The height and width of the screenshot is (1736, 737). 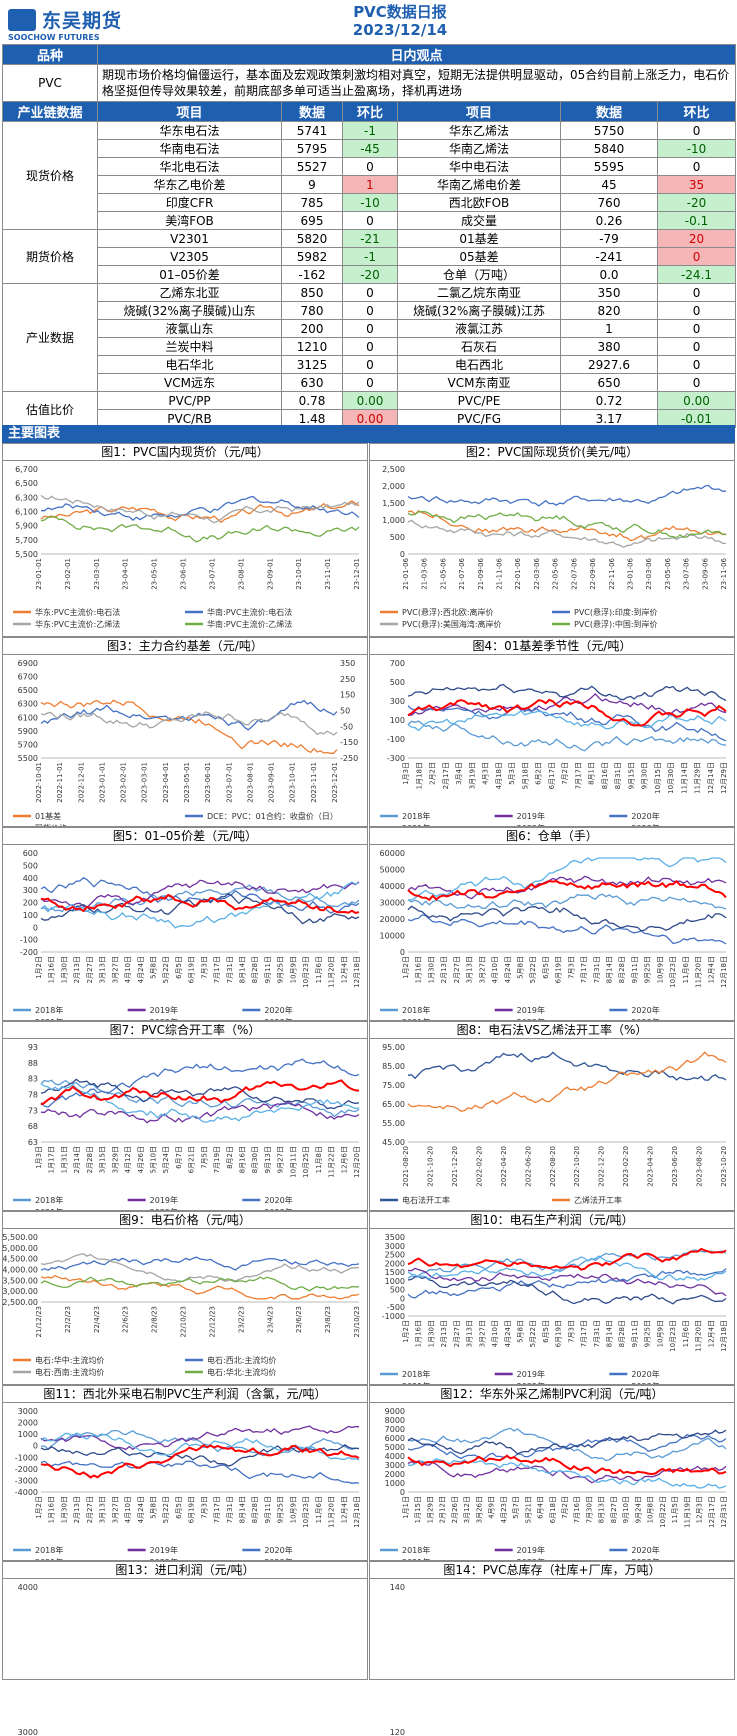 I want to click on x-tick-label: 5月3日, so click(x=512, y=773).